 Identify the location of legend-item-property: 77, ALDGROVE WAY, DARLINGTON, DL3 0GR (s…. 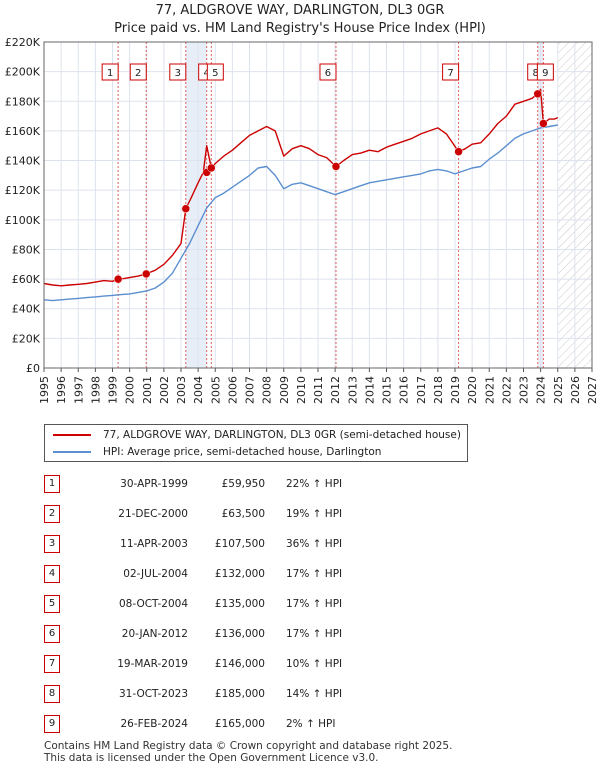
(257, 435).